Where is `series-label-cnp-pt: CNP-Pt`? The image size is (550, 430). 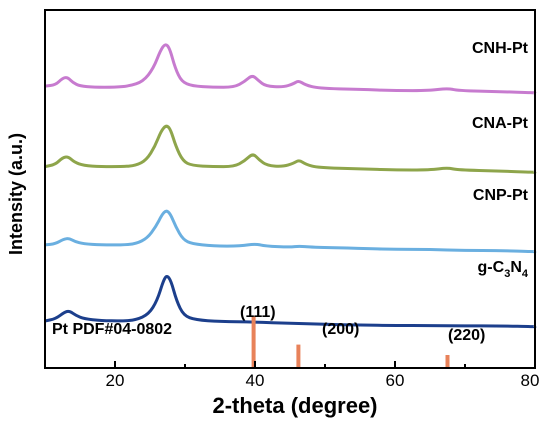
series-label-cnp-pt: CNP-Pt is located at coordinates (501, 195).